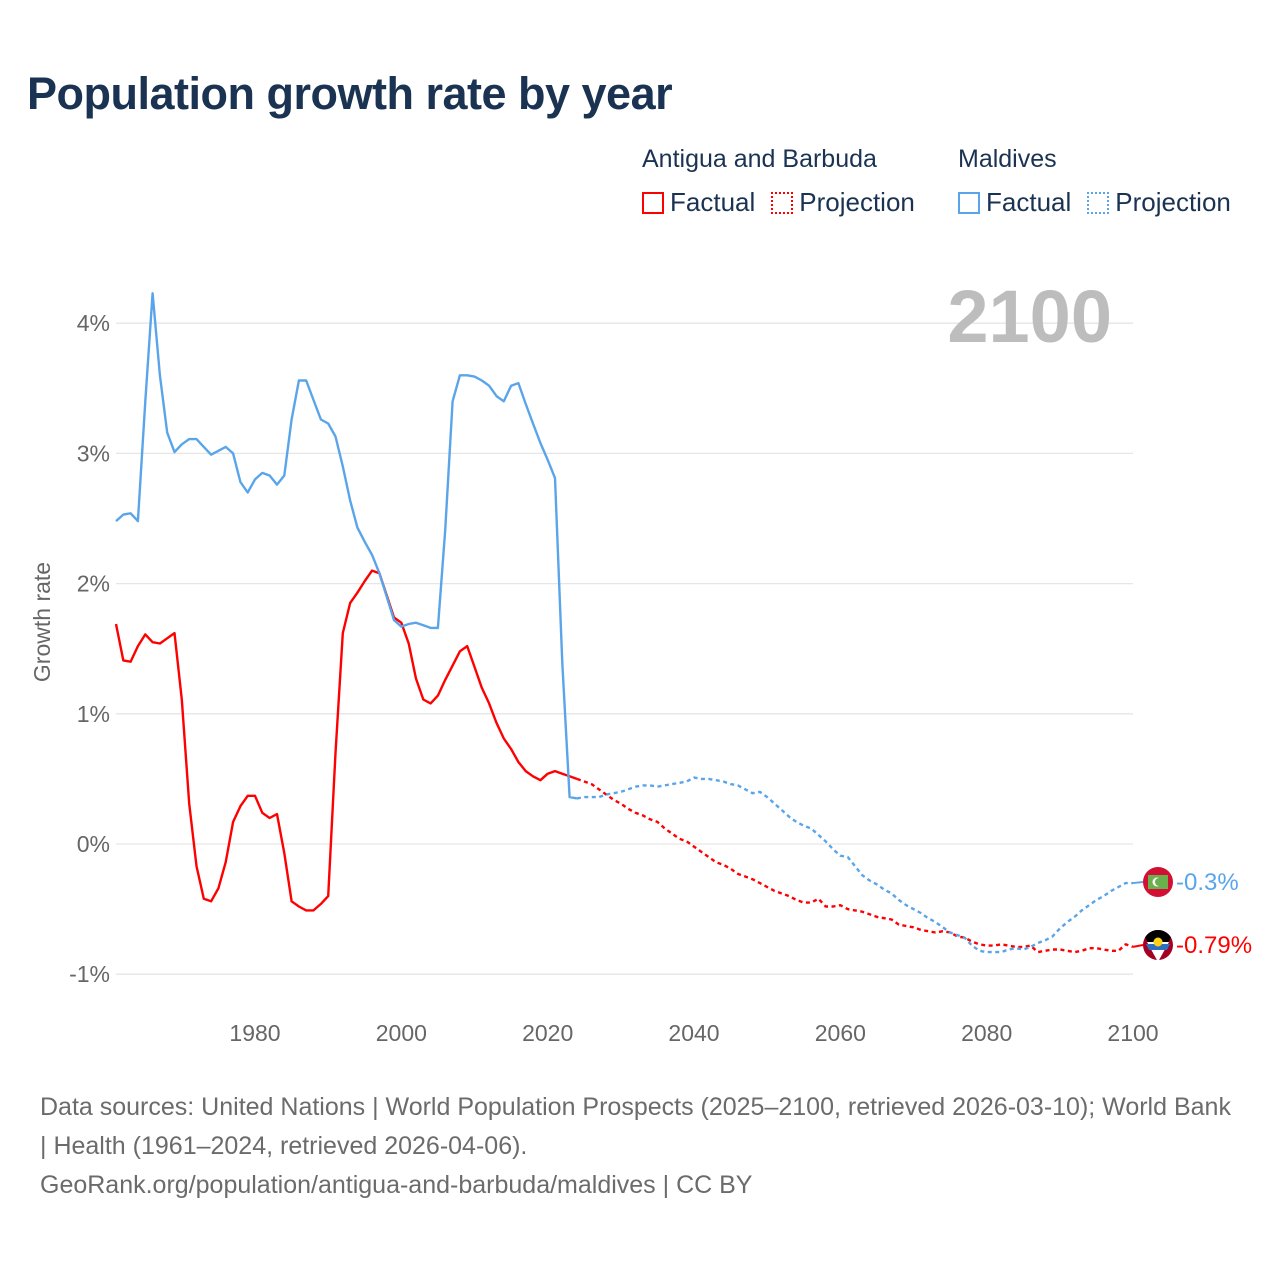 This screenshot has width=1280, height=1280. I want to click on legend-maldives-factual: Factual, so click(1014, 202).